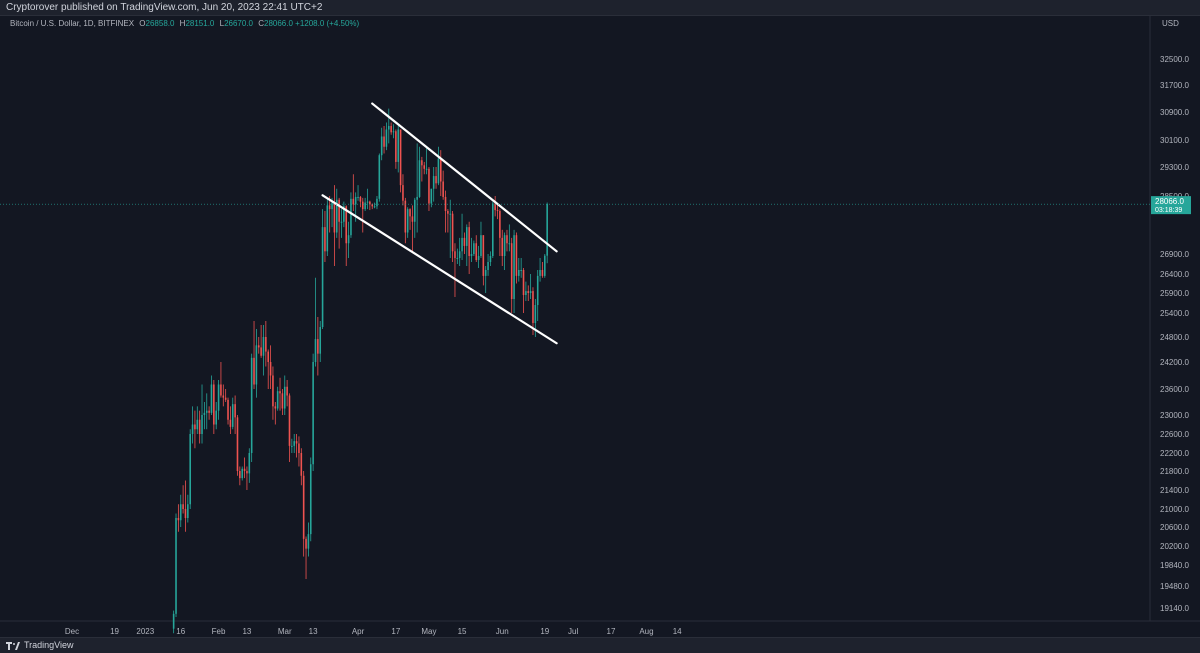  I want to click on close-value: 28066.0, so click(278, 23).